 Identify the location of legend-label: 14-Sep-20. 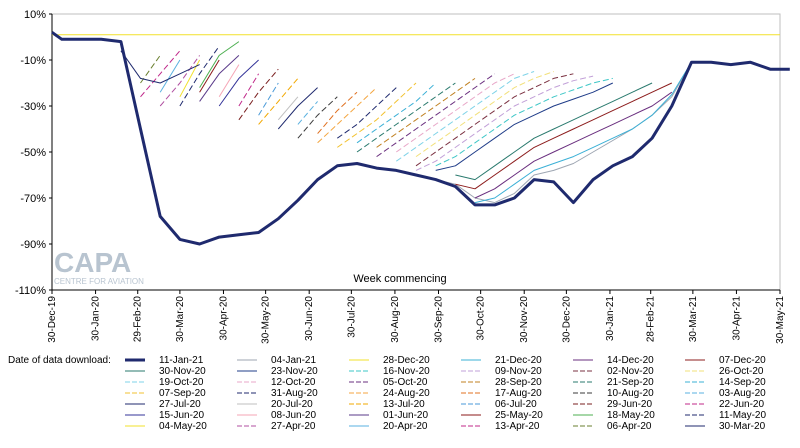
(742, 382).